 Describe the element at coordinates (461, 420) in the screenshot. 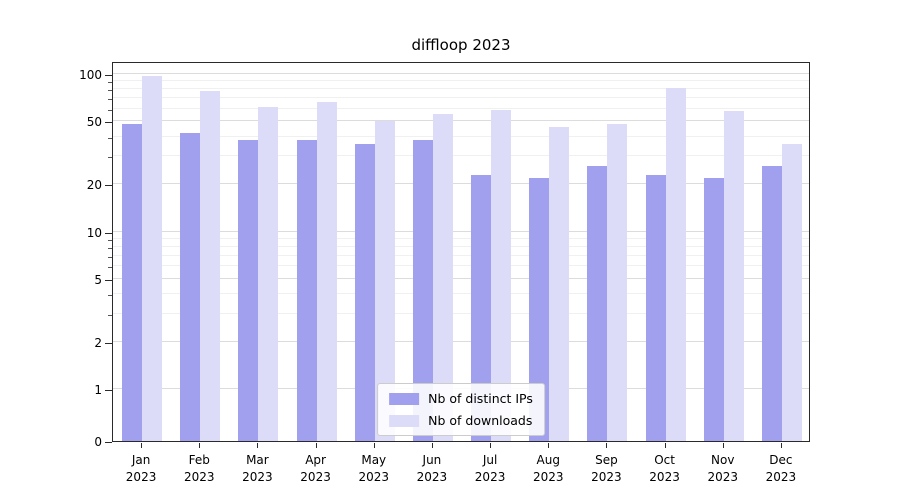

I see `legend-item-downloads: Nb of downloads` at that location.